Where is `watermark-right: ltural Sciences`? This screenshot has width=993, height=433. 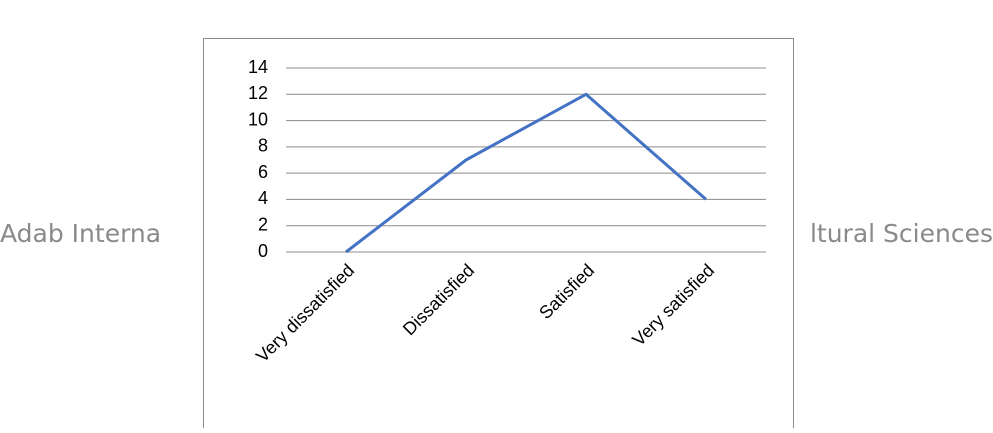
watermark-right: ltural Sciences is located at coordinates (901, 233).